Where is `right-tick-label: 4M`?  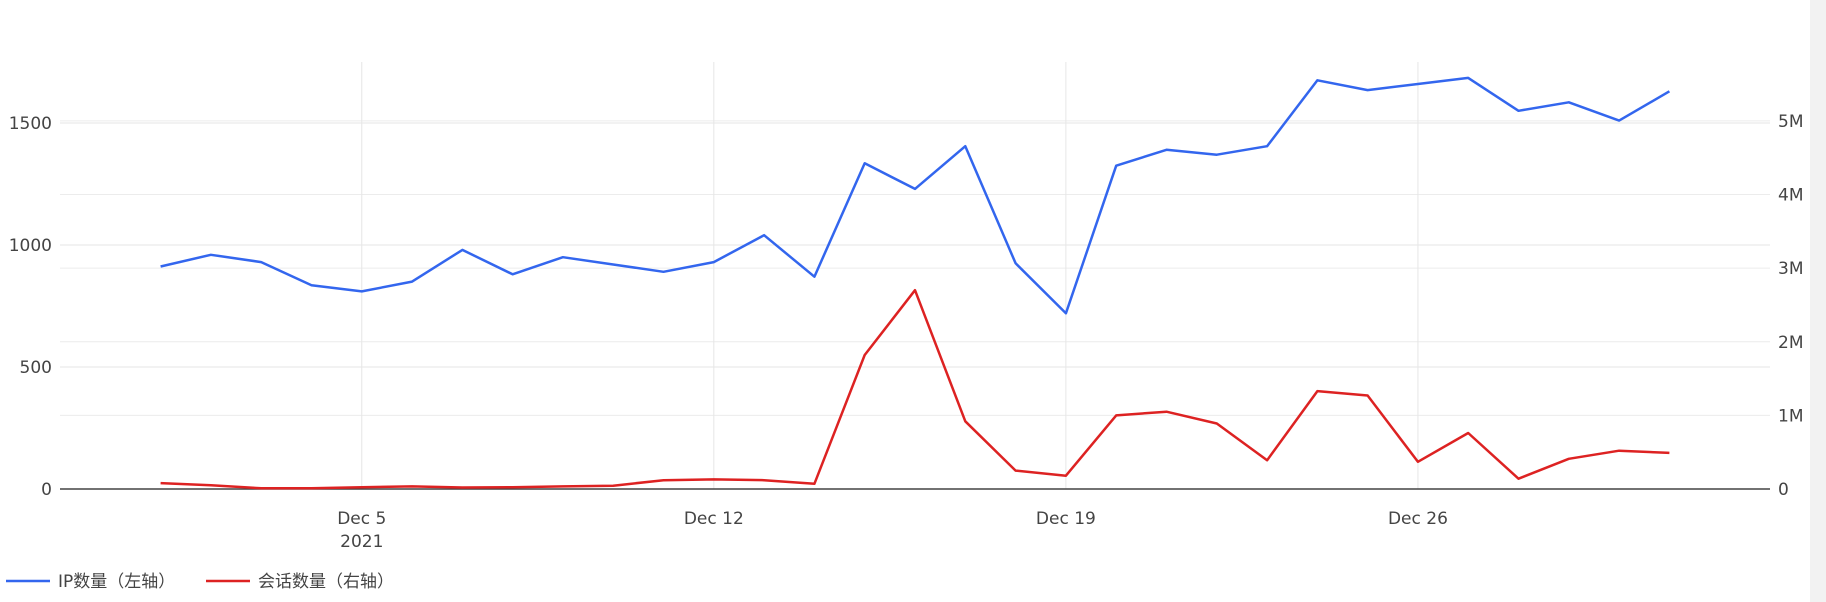 right-tick-label: 4M is located at coordinates (1790, 196).